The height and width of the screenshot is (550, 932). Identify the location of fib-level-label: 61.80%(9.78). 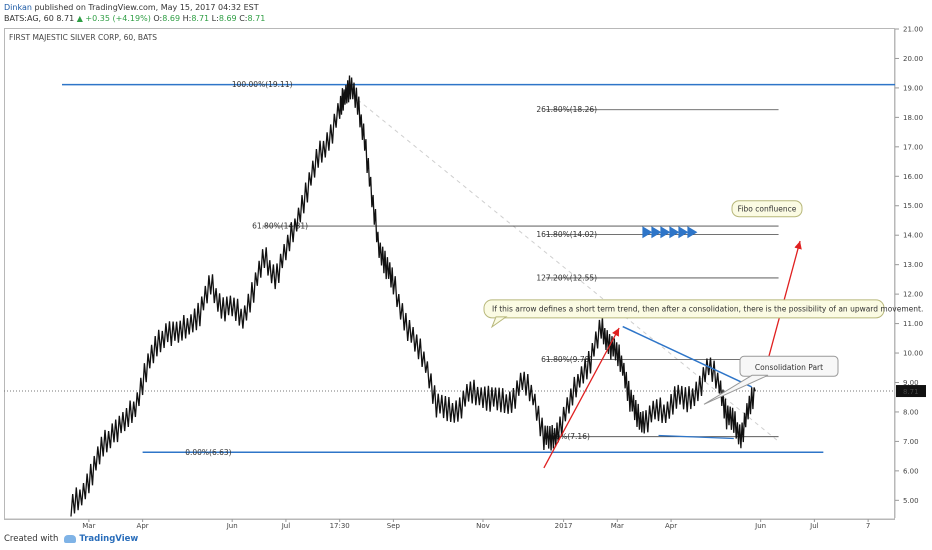
(566, 359).